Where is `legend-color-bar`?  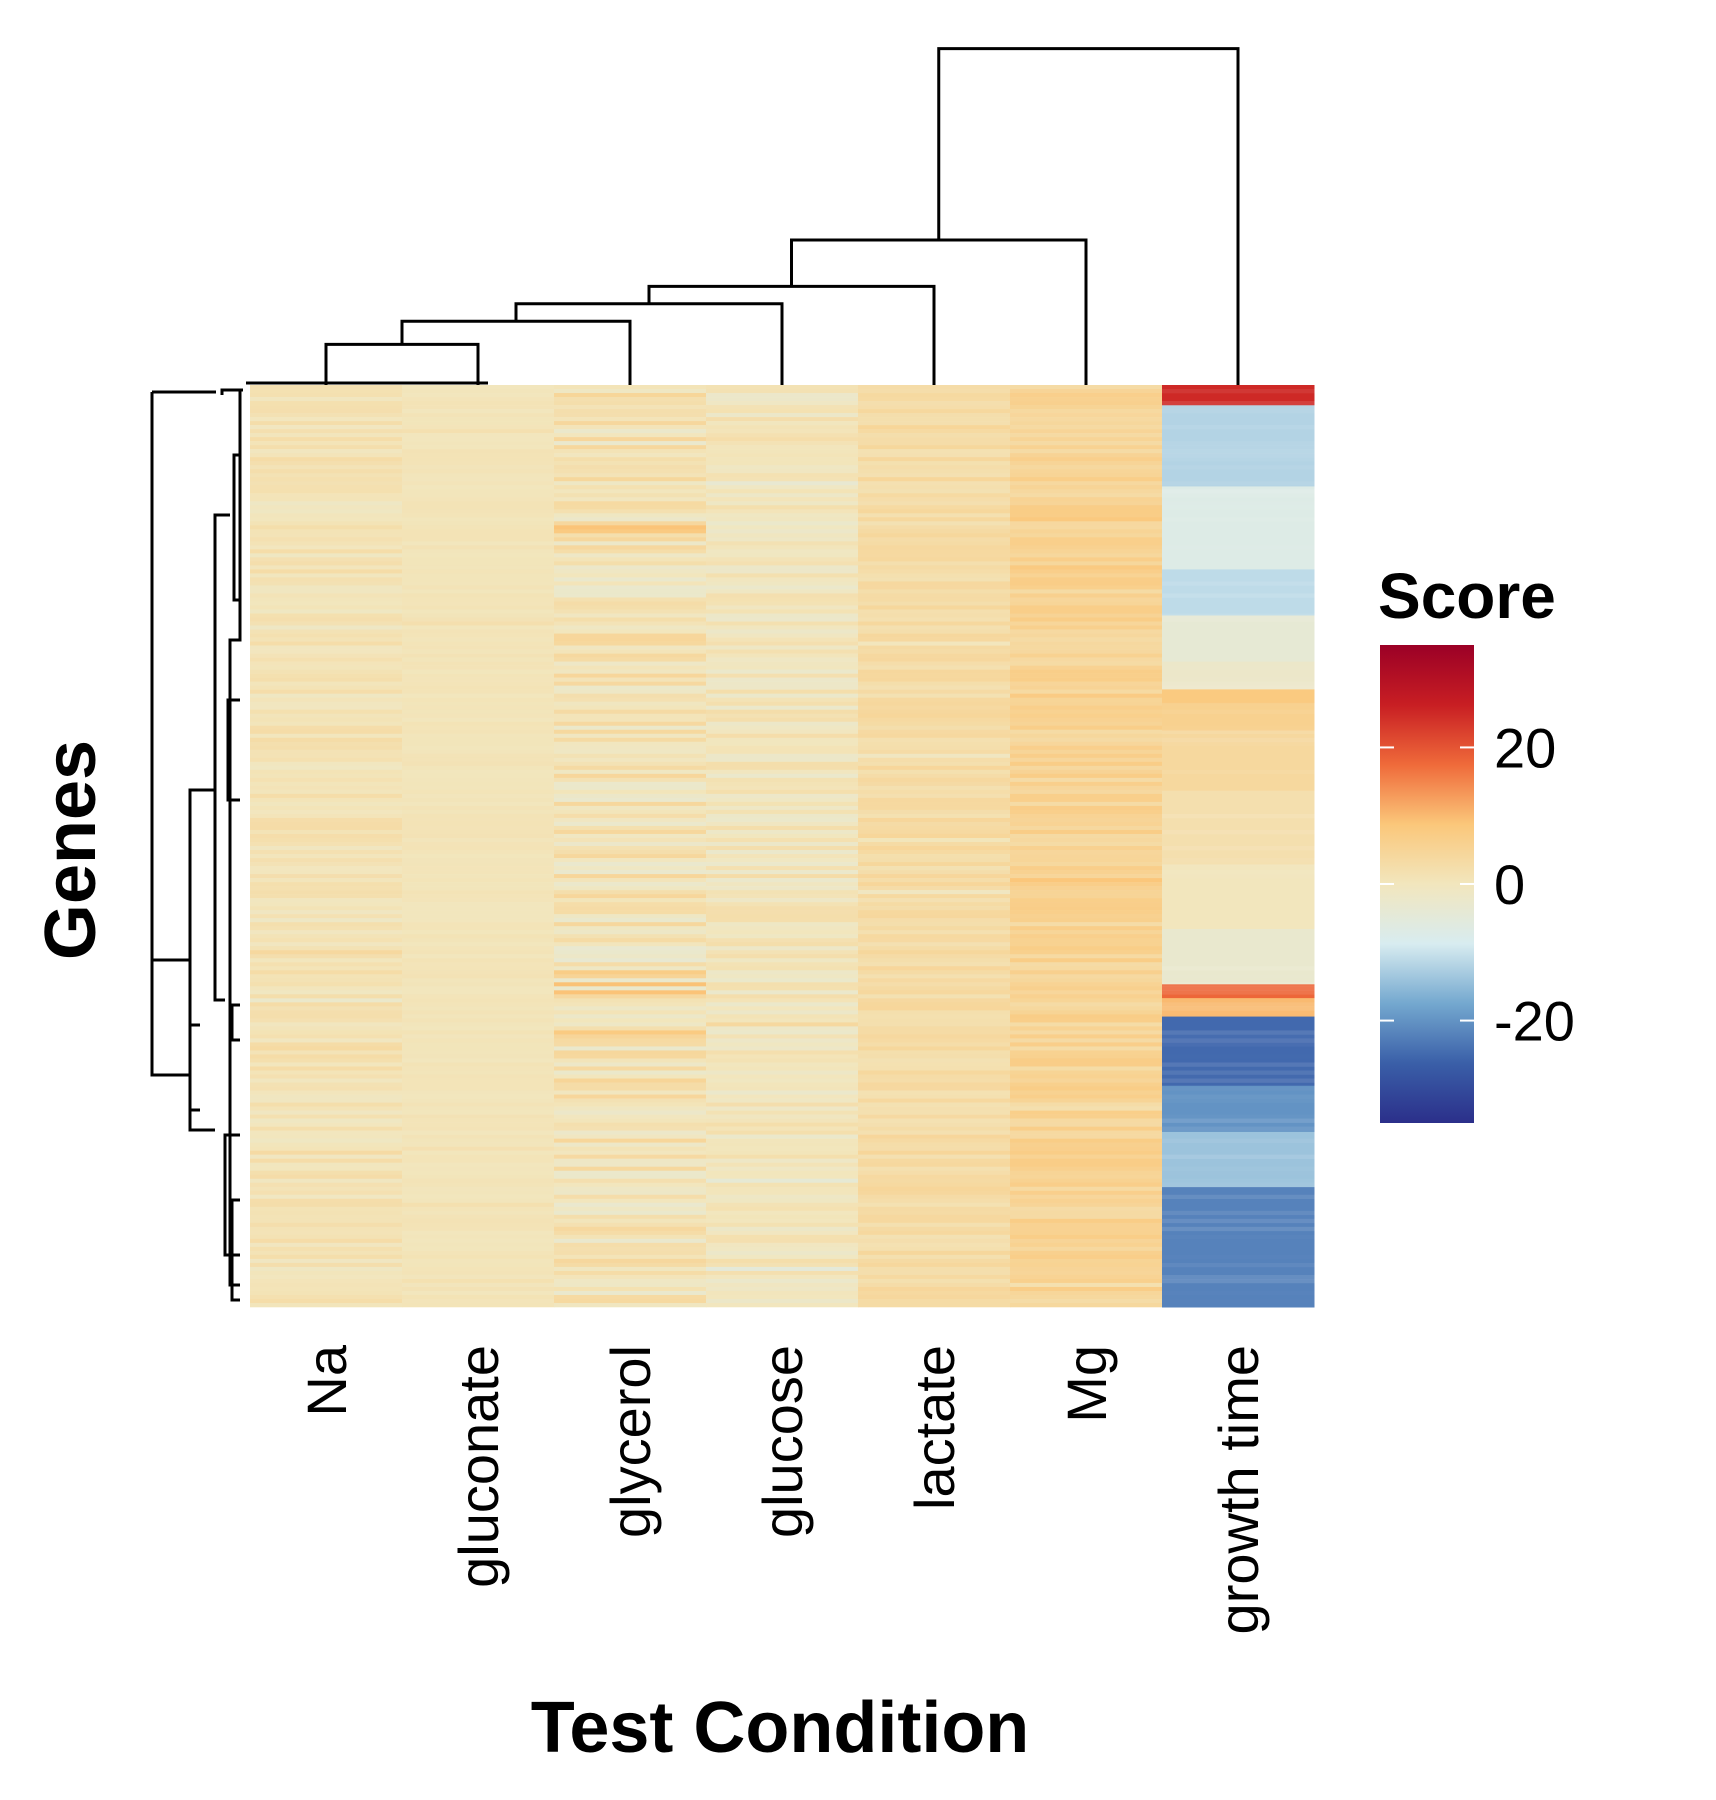
legend-color-bar is located at coordinates (1427, 884).